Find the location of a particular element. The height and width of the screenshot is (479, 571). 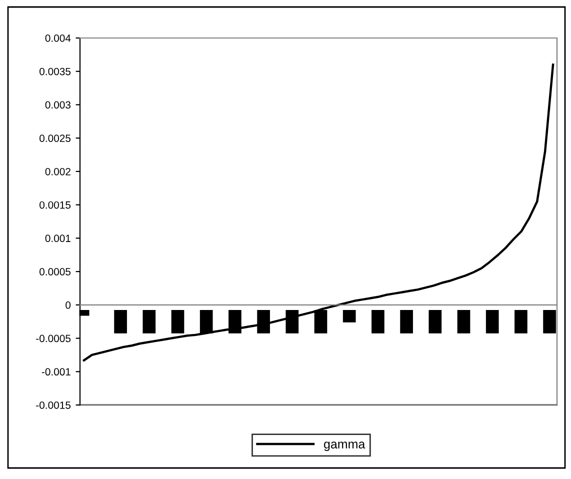

y-tick-label: 0.0005 is located at coordinates (55, 272).